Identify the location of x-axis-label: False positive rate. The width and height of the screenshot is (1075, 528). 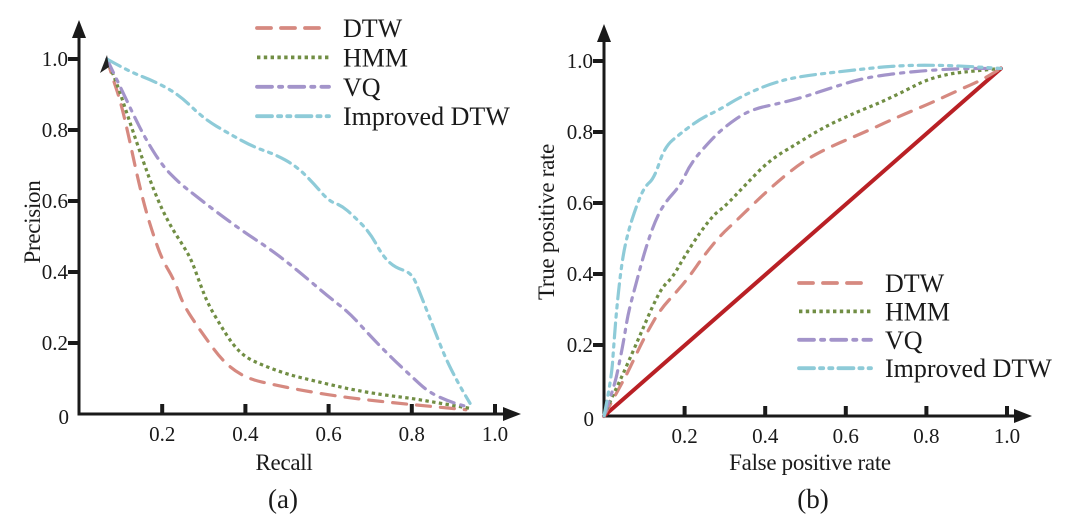
(810, 462).